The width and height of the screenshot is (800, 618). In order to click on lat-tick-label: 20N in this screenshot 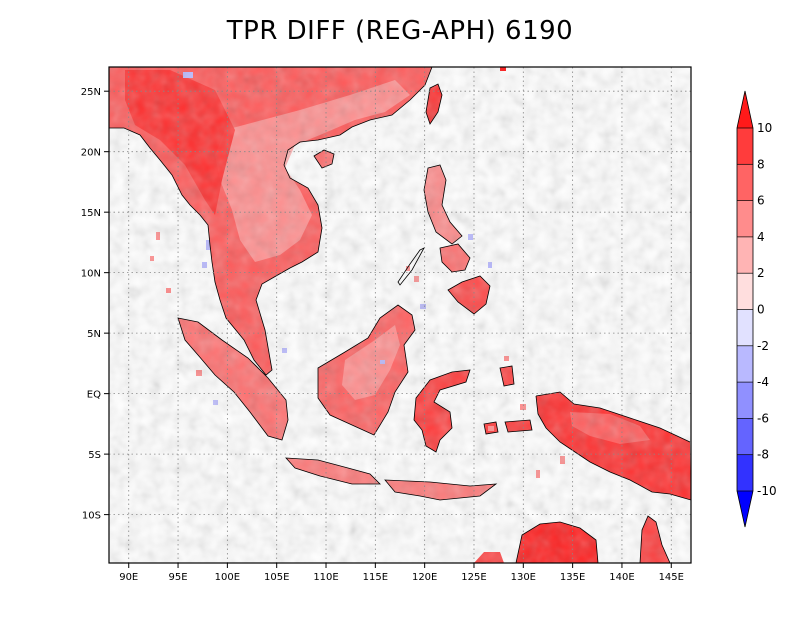, I will do `click(91, 153)`.